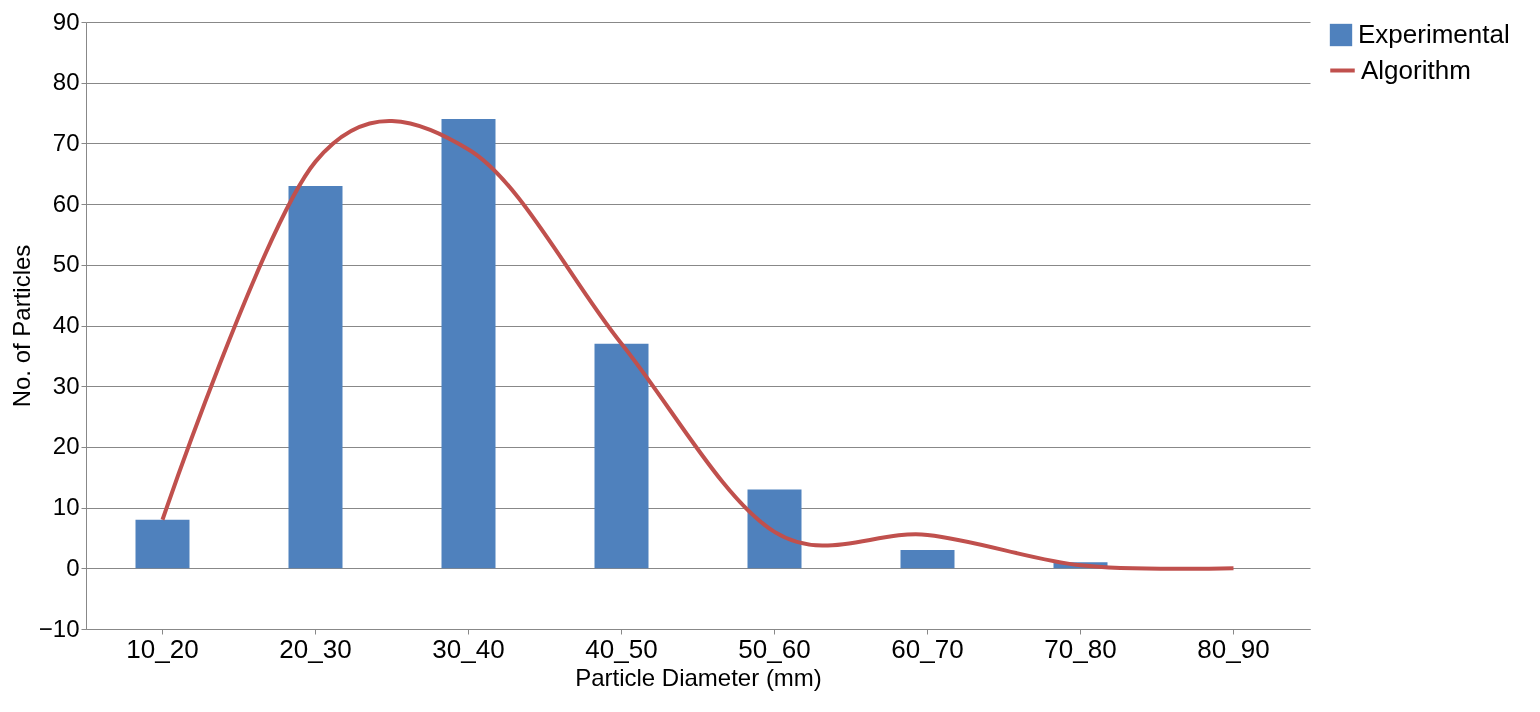 This screenshot has height=712, width=1540. Describe the element at coordinates (73, 567) in the screenshot. I see `y-tick-label: 0` at that location.